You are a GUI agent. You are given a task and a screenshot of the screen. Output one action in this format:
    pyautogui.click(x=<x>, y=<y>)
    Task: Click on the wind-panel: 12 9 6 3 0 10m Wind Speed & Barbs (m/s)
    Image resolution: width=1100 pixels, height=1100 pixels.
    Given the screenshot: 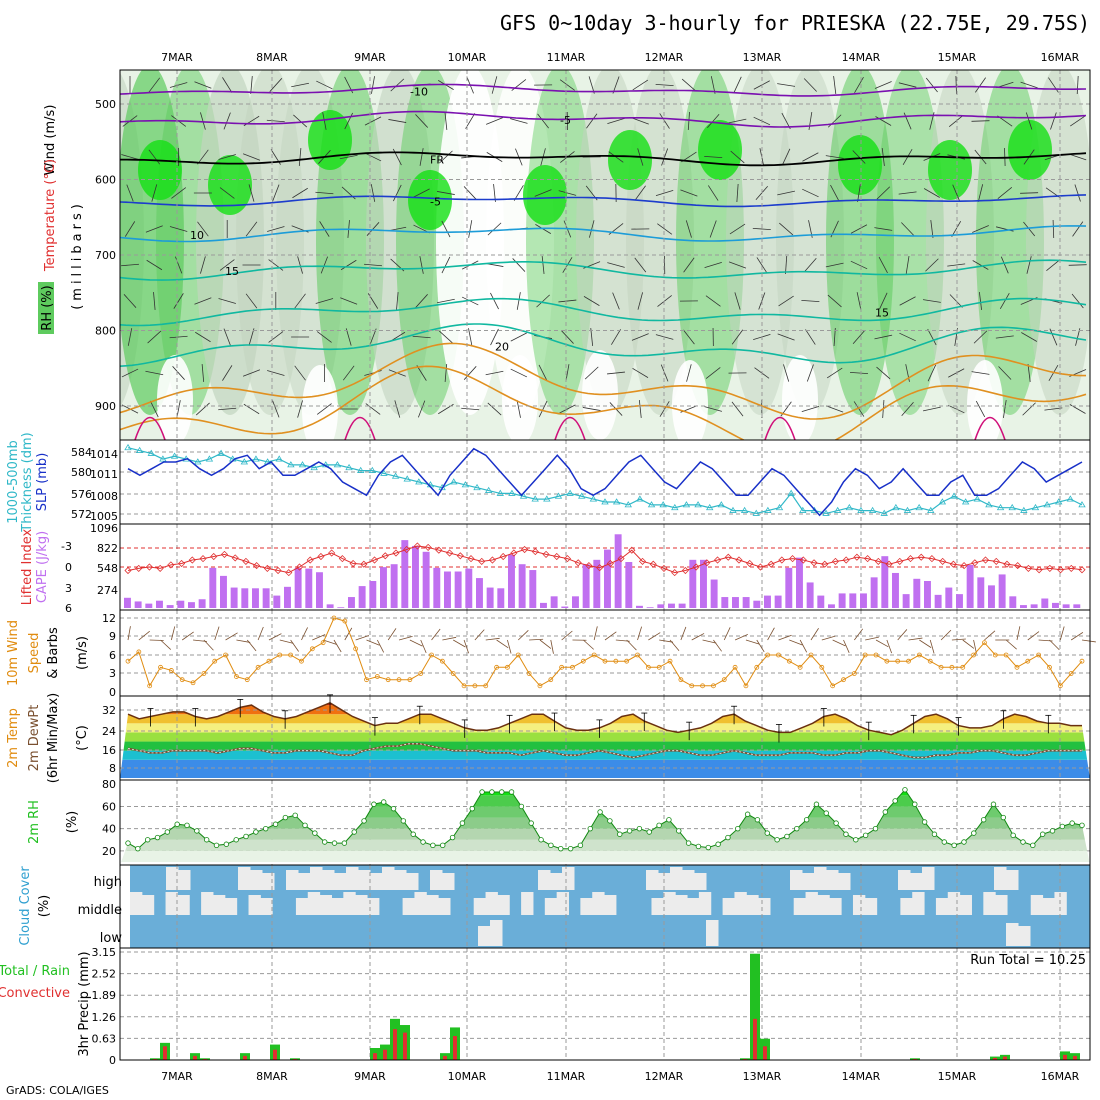 What is the action you would take?
    pyautogui.click(x=551, y=654)
    